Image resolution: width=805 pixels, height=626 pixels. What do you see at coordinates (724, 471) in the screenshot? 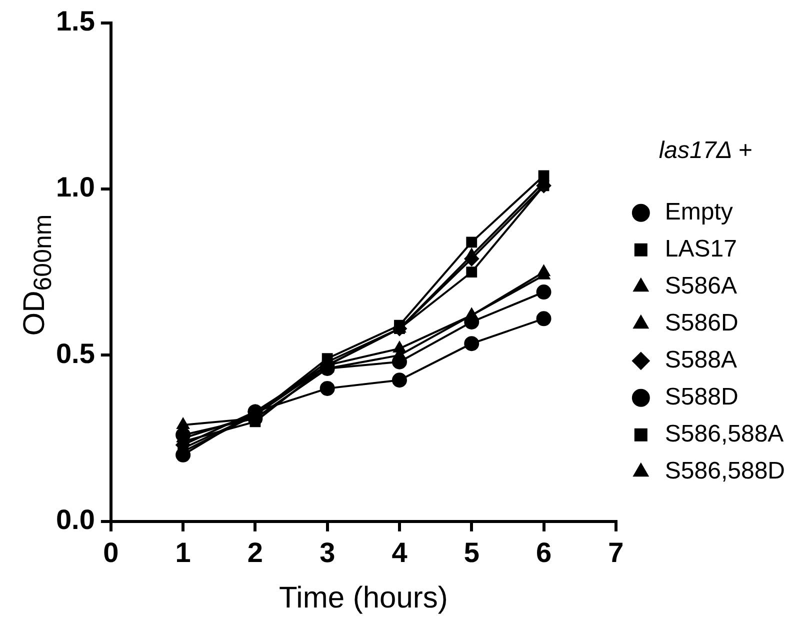
I see `legend-label: S586,588D` at bounding box center [724, 471].